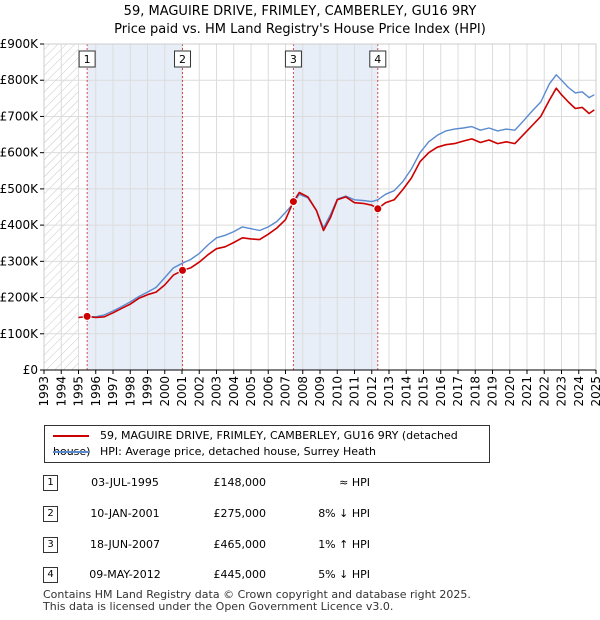  What do you see at coordinates (50, 575) in the screenshot?
I see `sale-number-badge: 4` at bounding box center [50, 575].